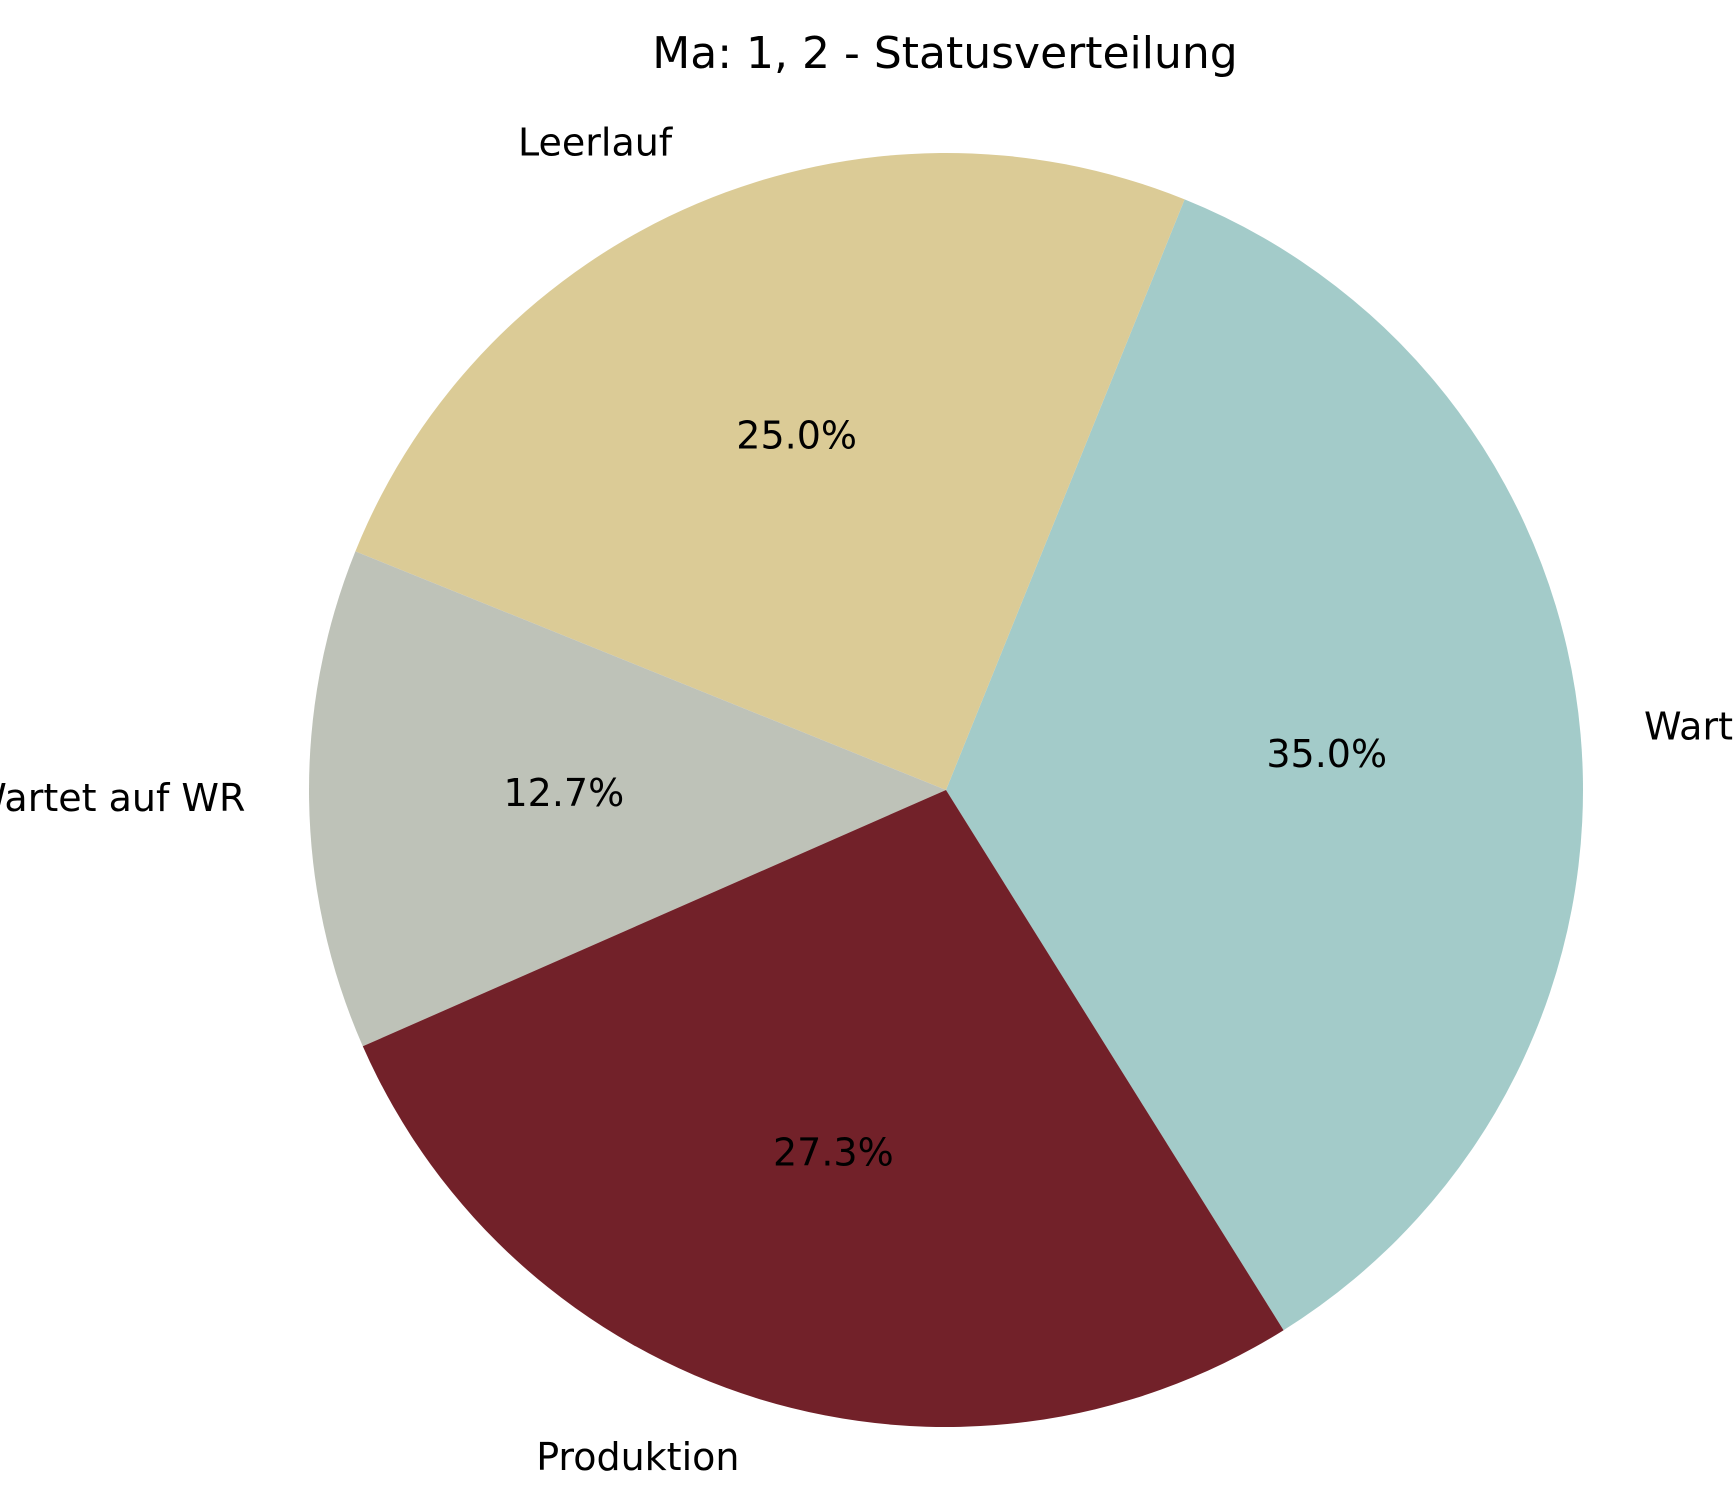 The image size is (1733, 1509). I want to click on pct-label-wartet-auf-wr: 12.7%, so click(563, 793).